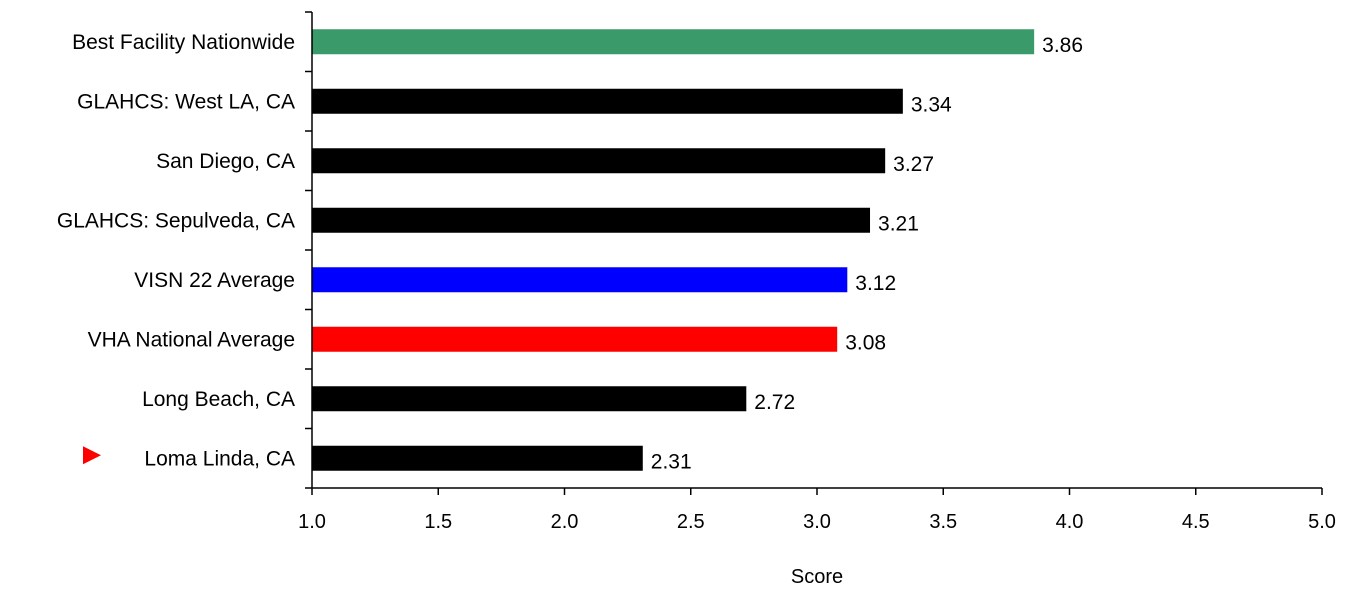 The width and height of the screenshot is (1355, 589). What do you see at coordinates (92, 455) in the screenshot?
I see `highlight-marker-icon` at bounding box center [92, 455].